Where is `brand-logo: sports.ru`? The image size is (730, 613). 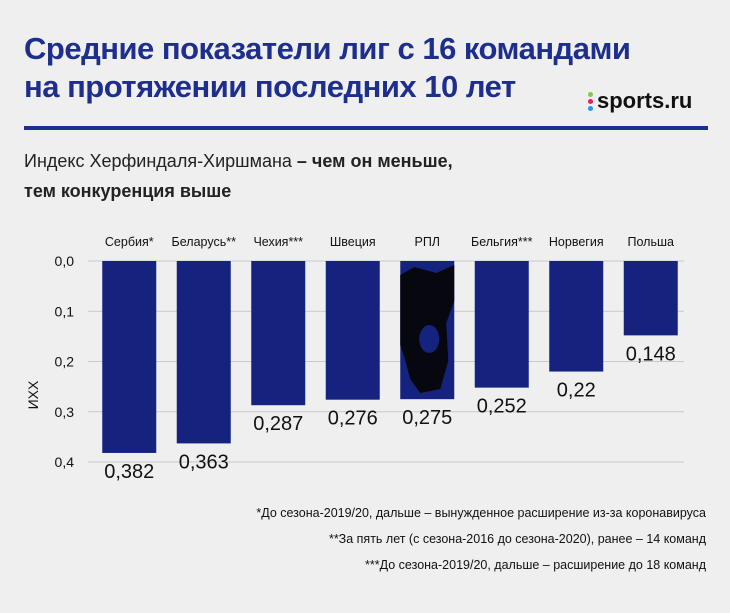 brand-logo: sports.ru is located at coordinates (640, 101).